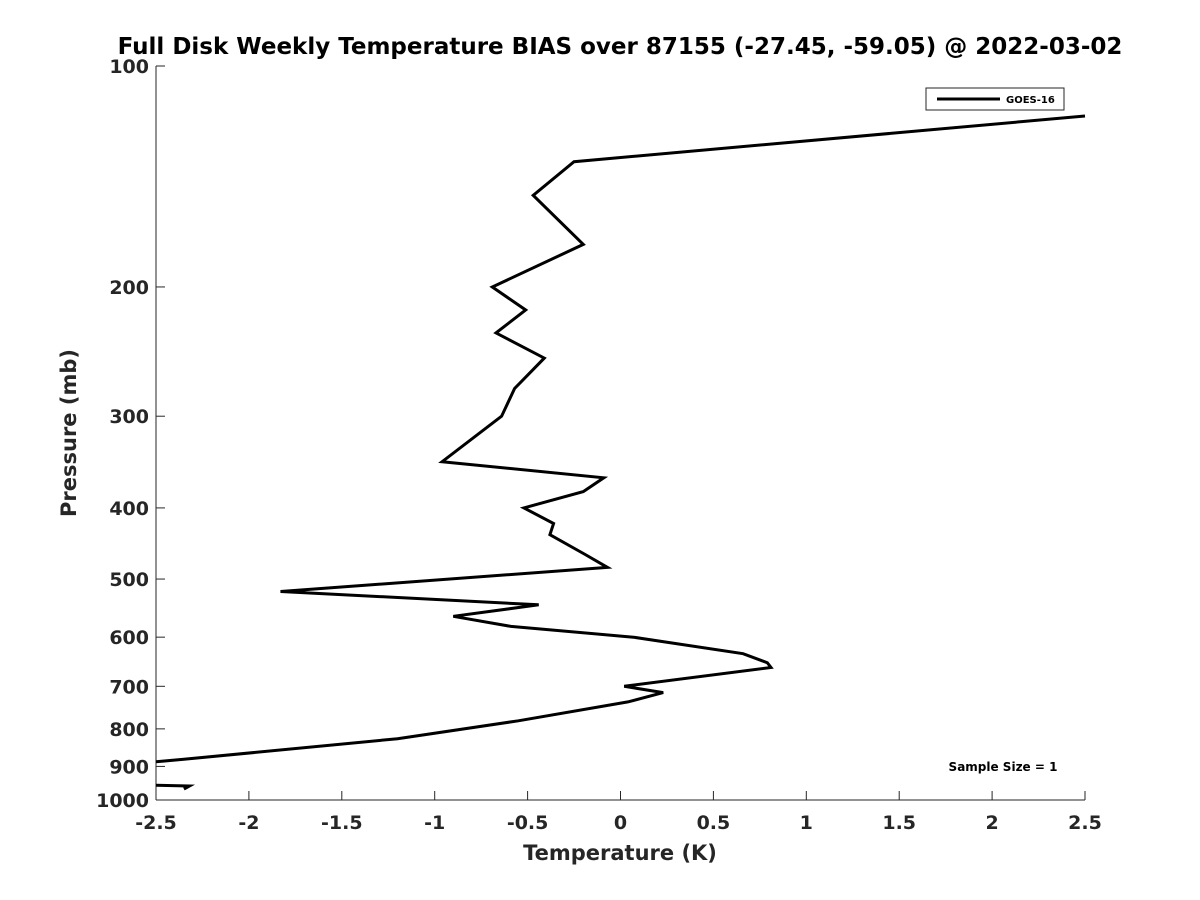 Image resolution: width=1200 pixels, height=900 pixels. I want to click on y-tick-label: 800, so click(129, 730).